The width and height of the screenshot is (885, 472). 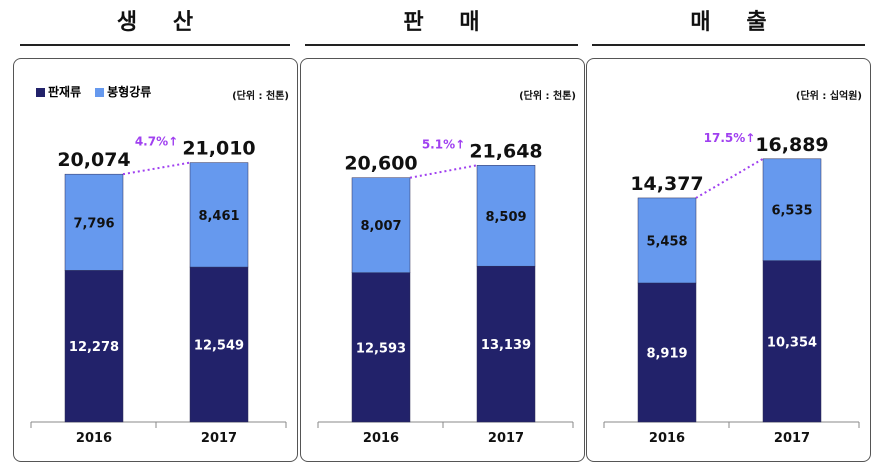 I want to click on segment-value-label: 8,461, so click(x=218, y=216).